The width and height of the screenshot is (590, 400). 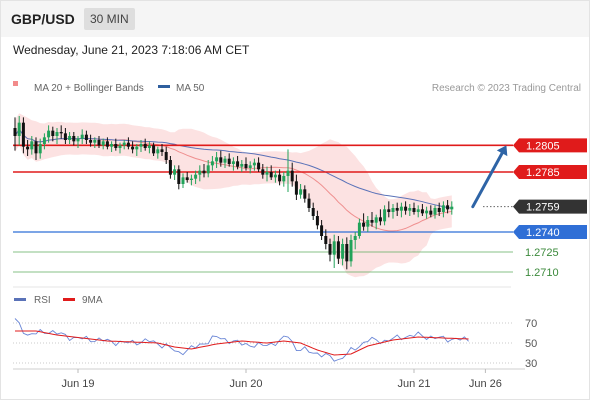 I want to click on level-badge-current, so click(x=550, y=206).